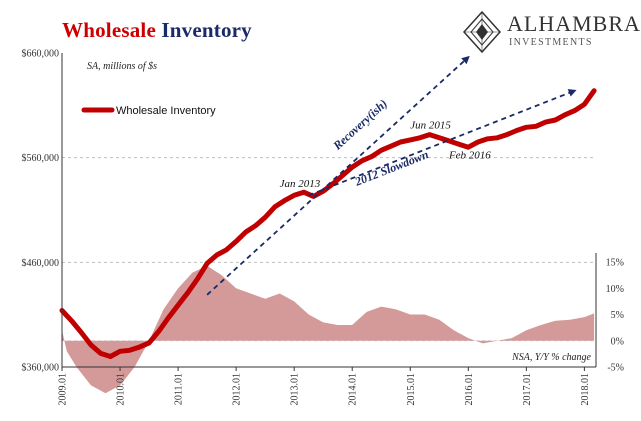  Describe the element at coordinates (469, 156) in the screenshot. I see `annotation-label: Feb 2016` at that location.